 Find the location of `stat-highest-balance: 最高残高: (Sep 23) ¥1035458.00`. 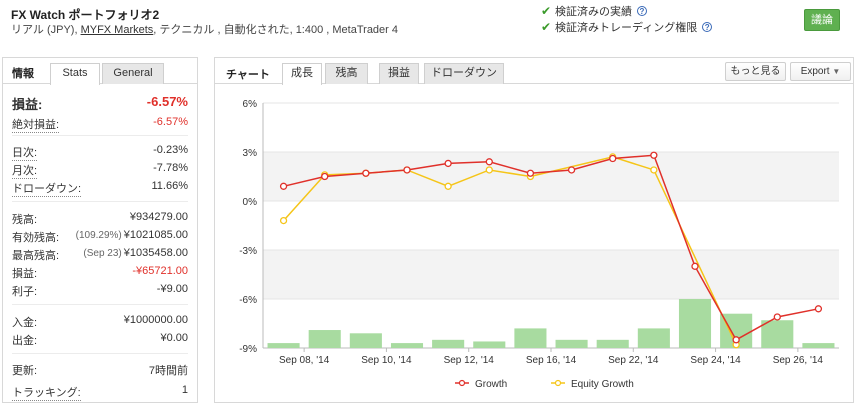

stat-highest-balance: 最高残高: (Sep 23) ¥1035458.00 is located at coordinates (100, 255).